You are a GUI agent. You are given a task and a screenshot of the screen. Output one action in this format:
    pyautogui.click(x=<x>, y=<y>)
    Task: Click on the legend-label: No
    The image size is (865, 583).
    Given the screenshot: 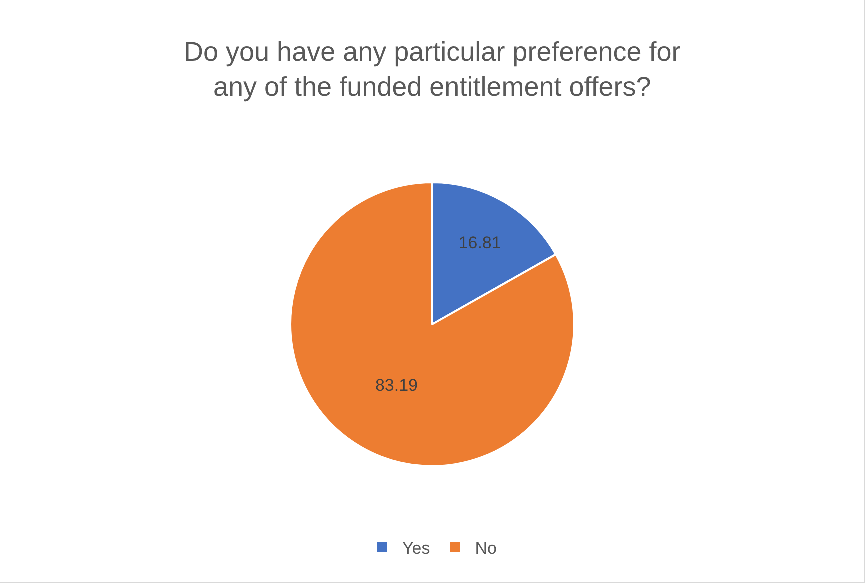 What is the action you would take?
    pyautogui.click(x=486, y=548)
    